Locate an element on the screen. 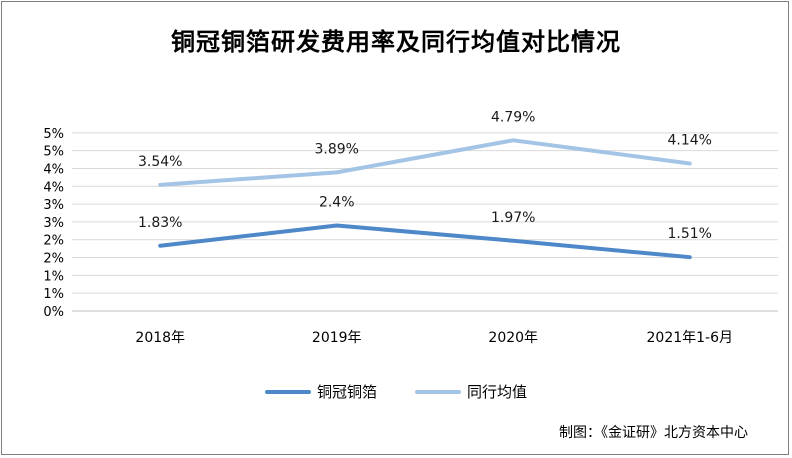 The image size is (792, 458). data-label: 2.4% is located at coordinates (337, 202).